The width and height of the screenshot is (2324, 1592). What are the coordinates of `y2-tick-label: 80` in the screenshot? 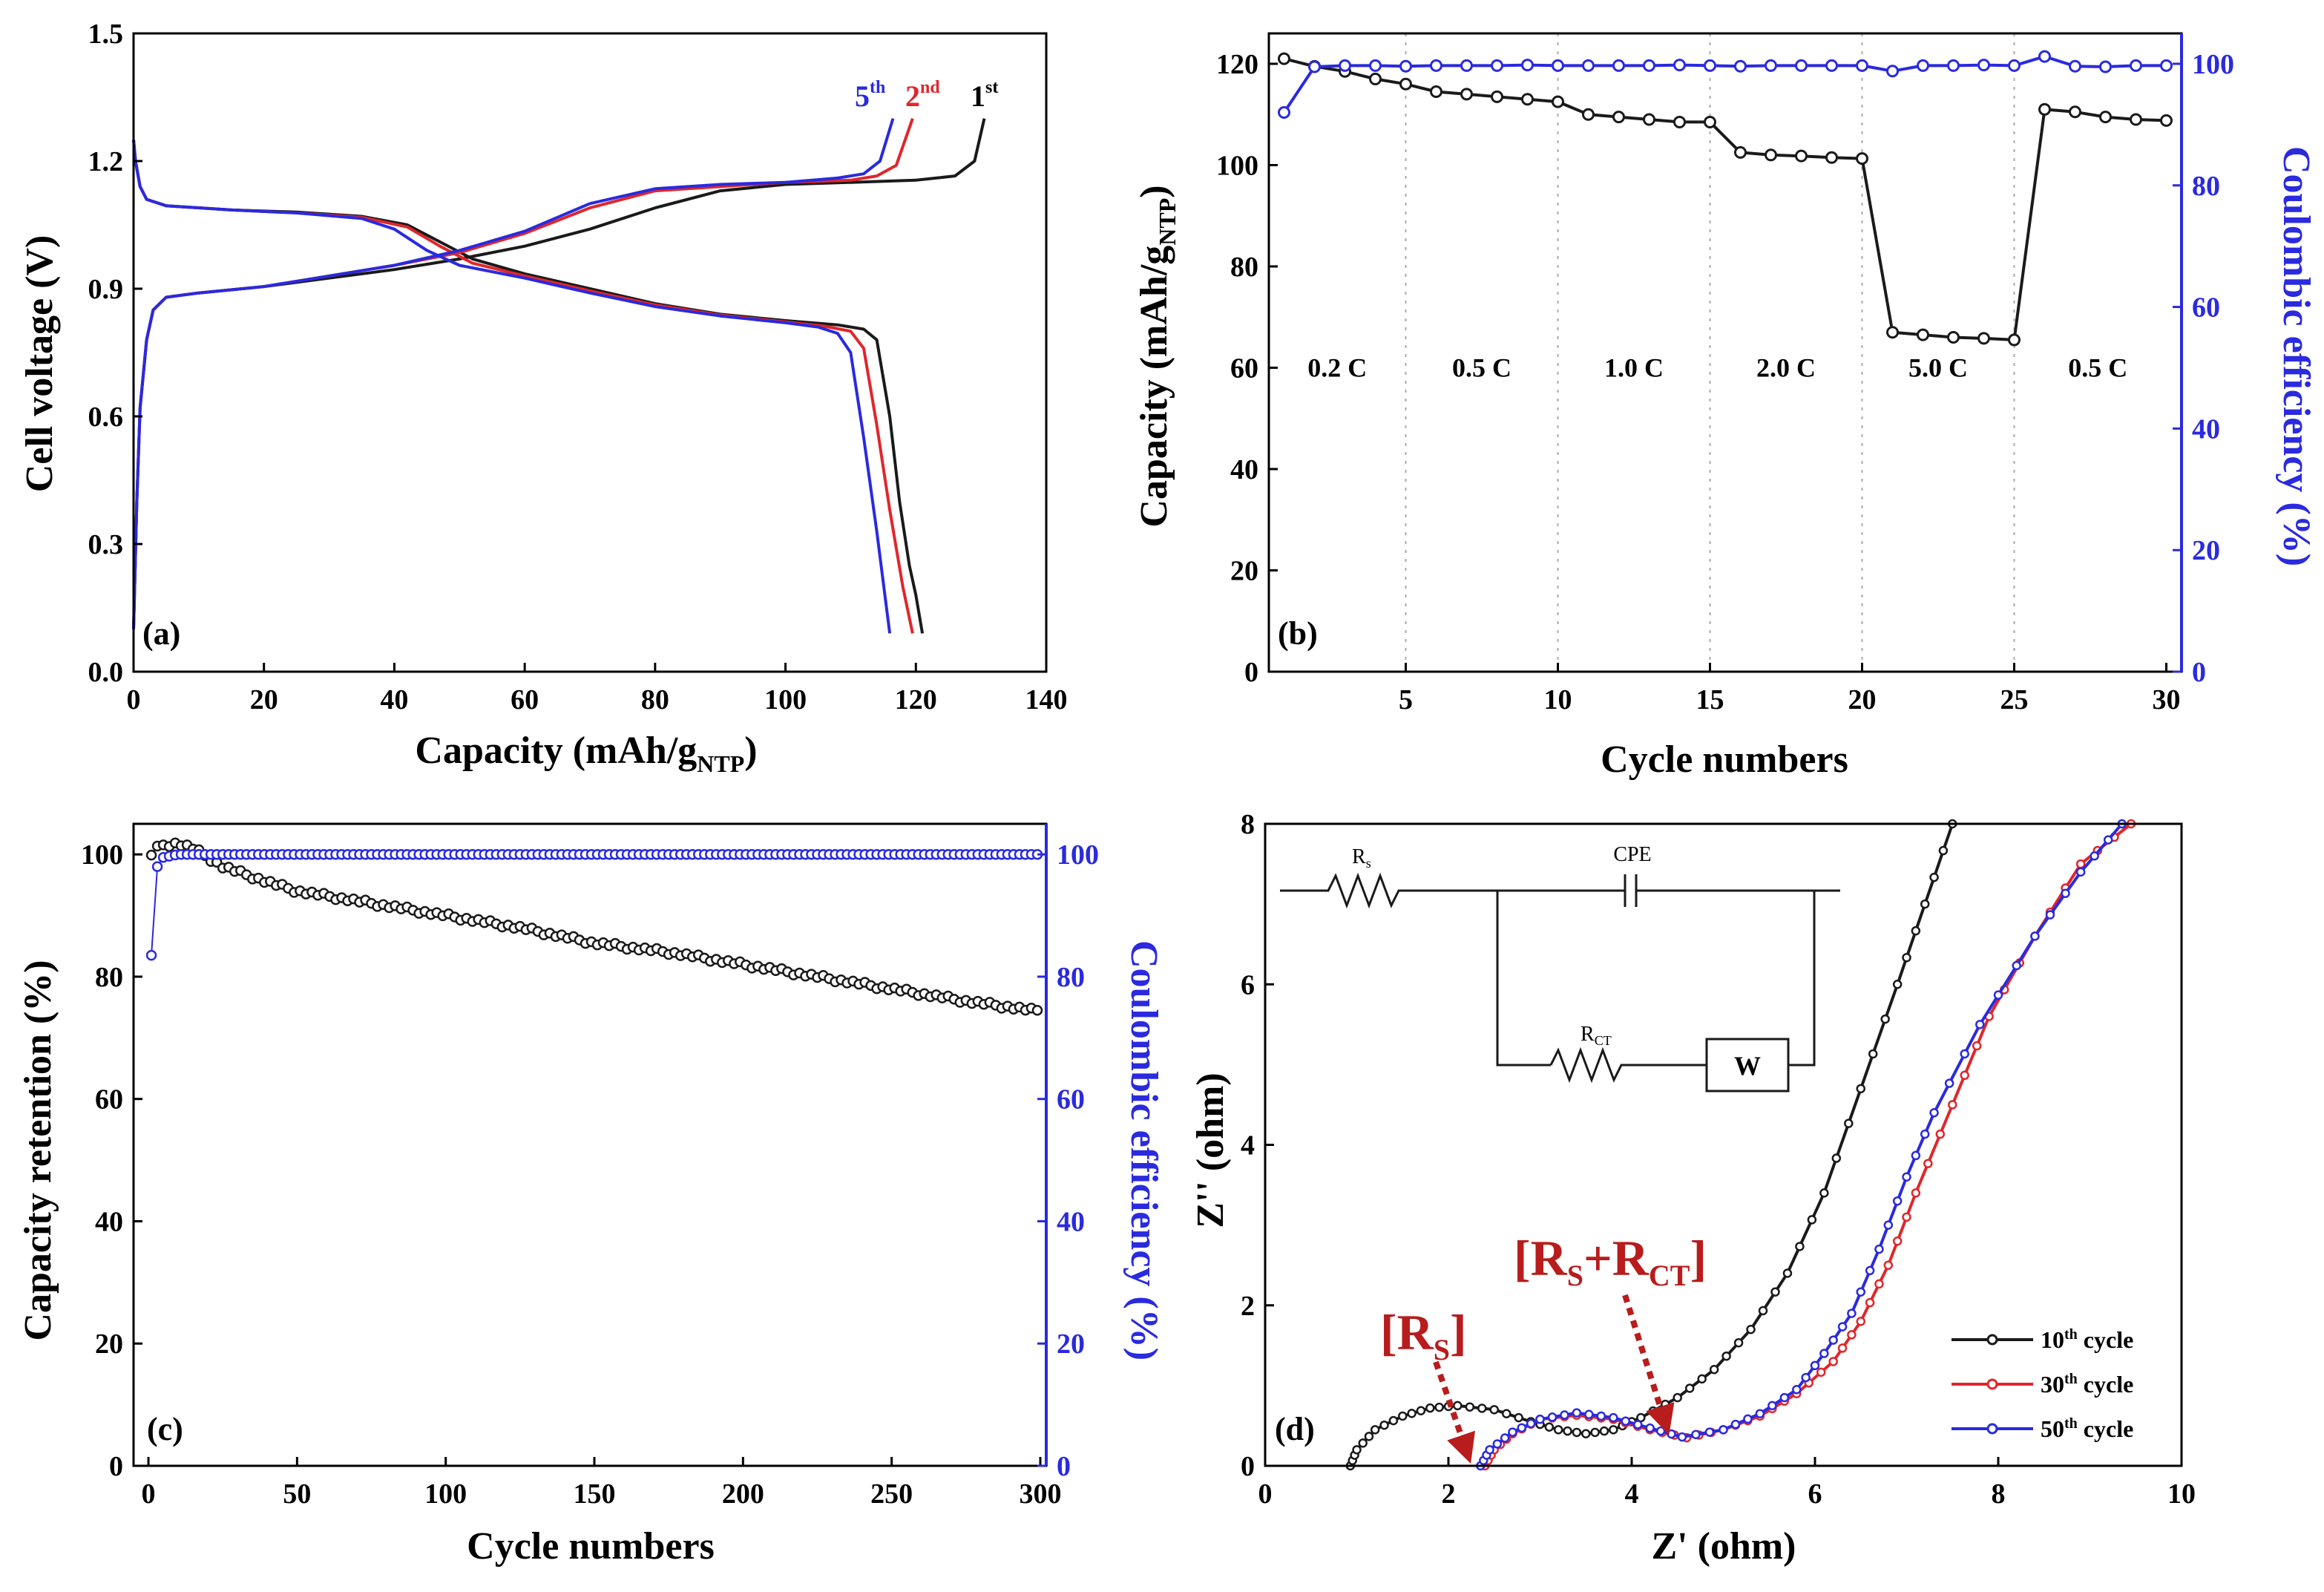 It's located at (1071, 978).